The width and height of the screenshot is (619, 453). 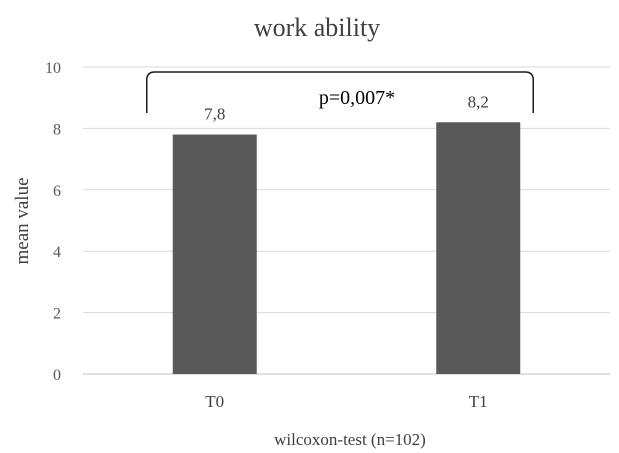 I want to click on bar-t1, so click(x=478, y=248).